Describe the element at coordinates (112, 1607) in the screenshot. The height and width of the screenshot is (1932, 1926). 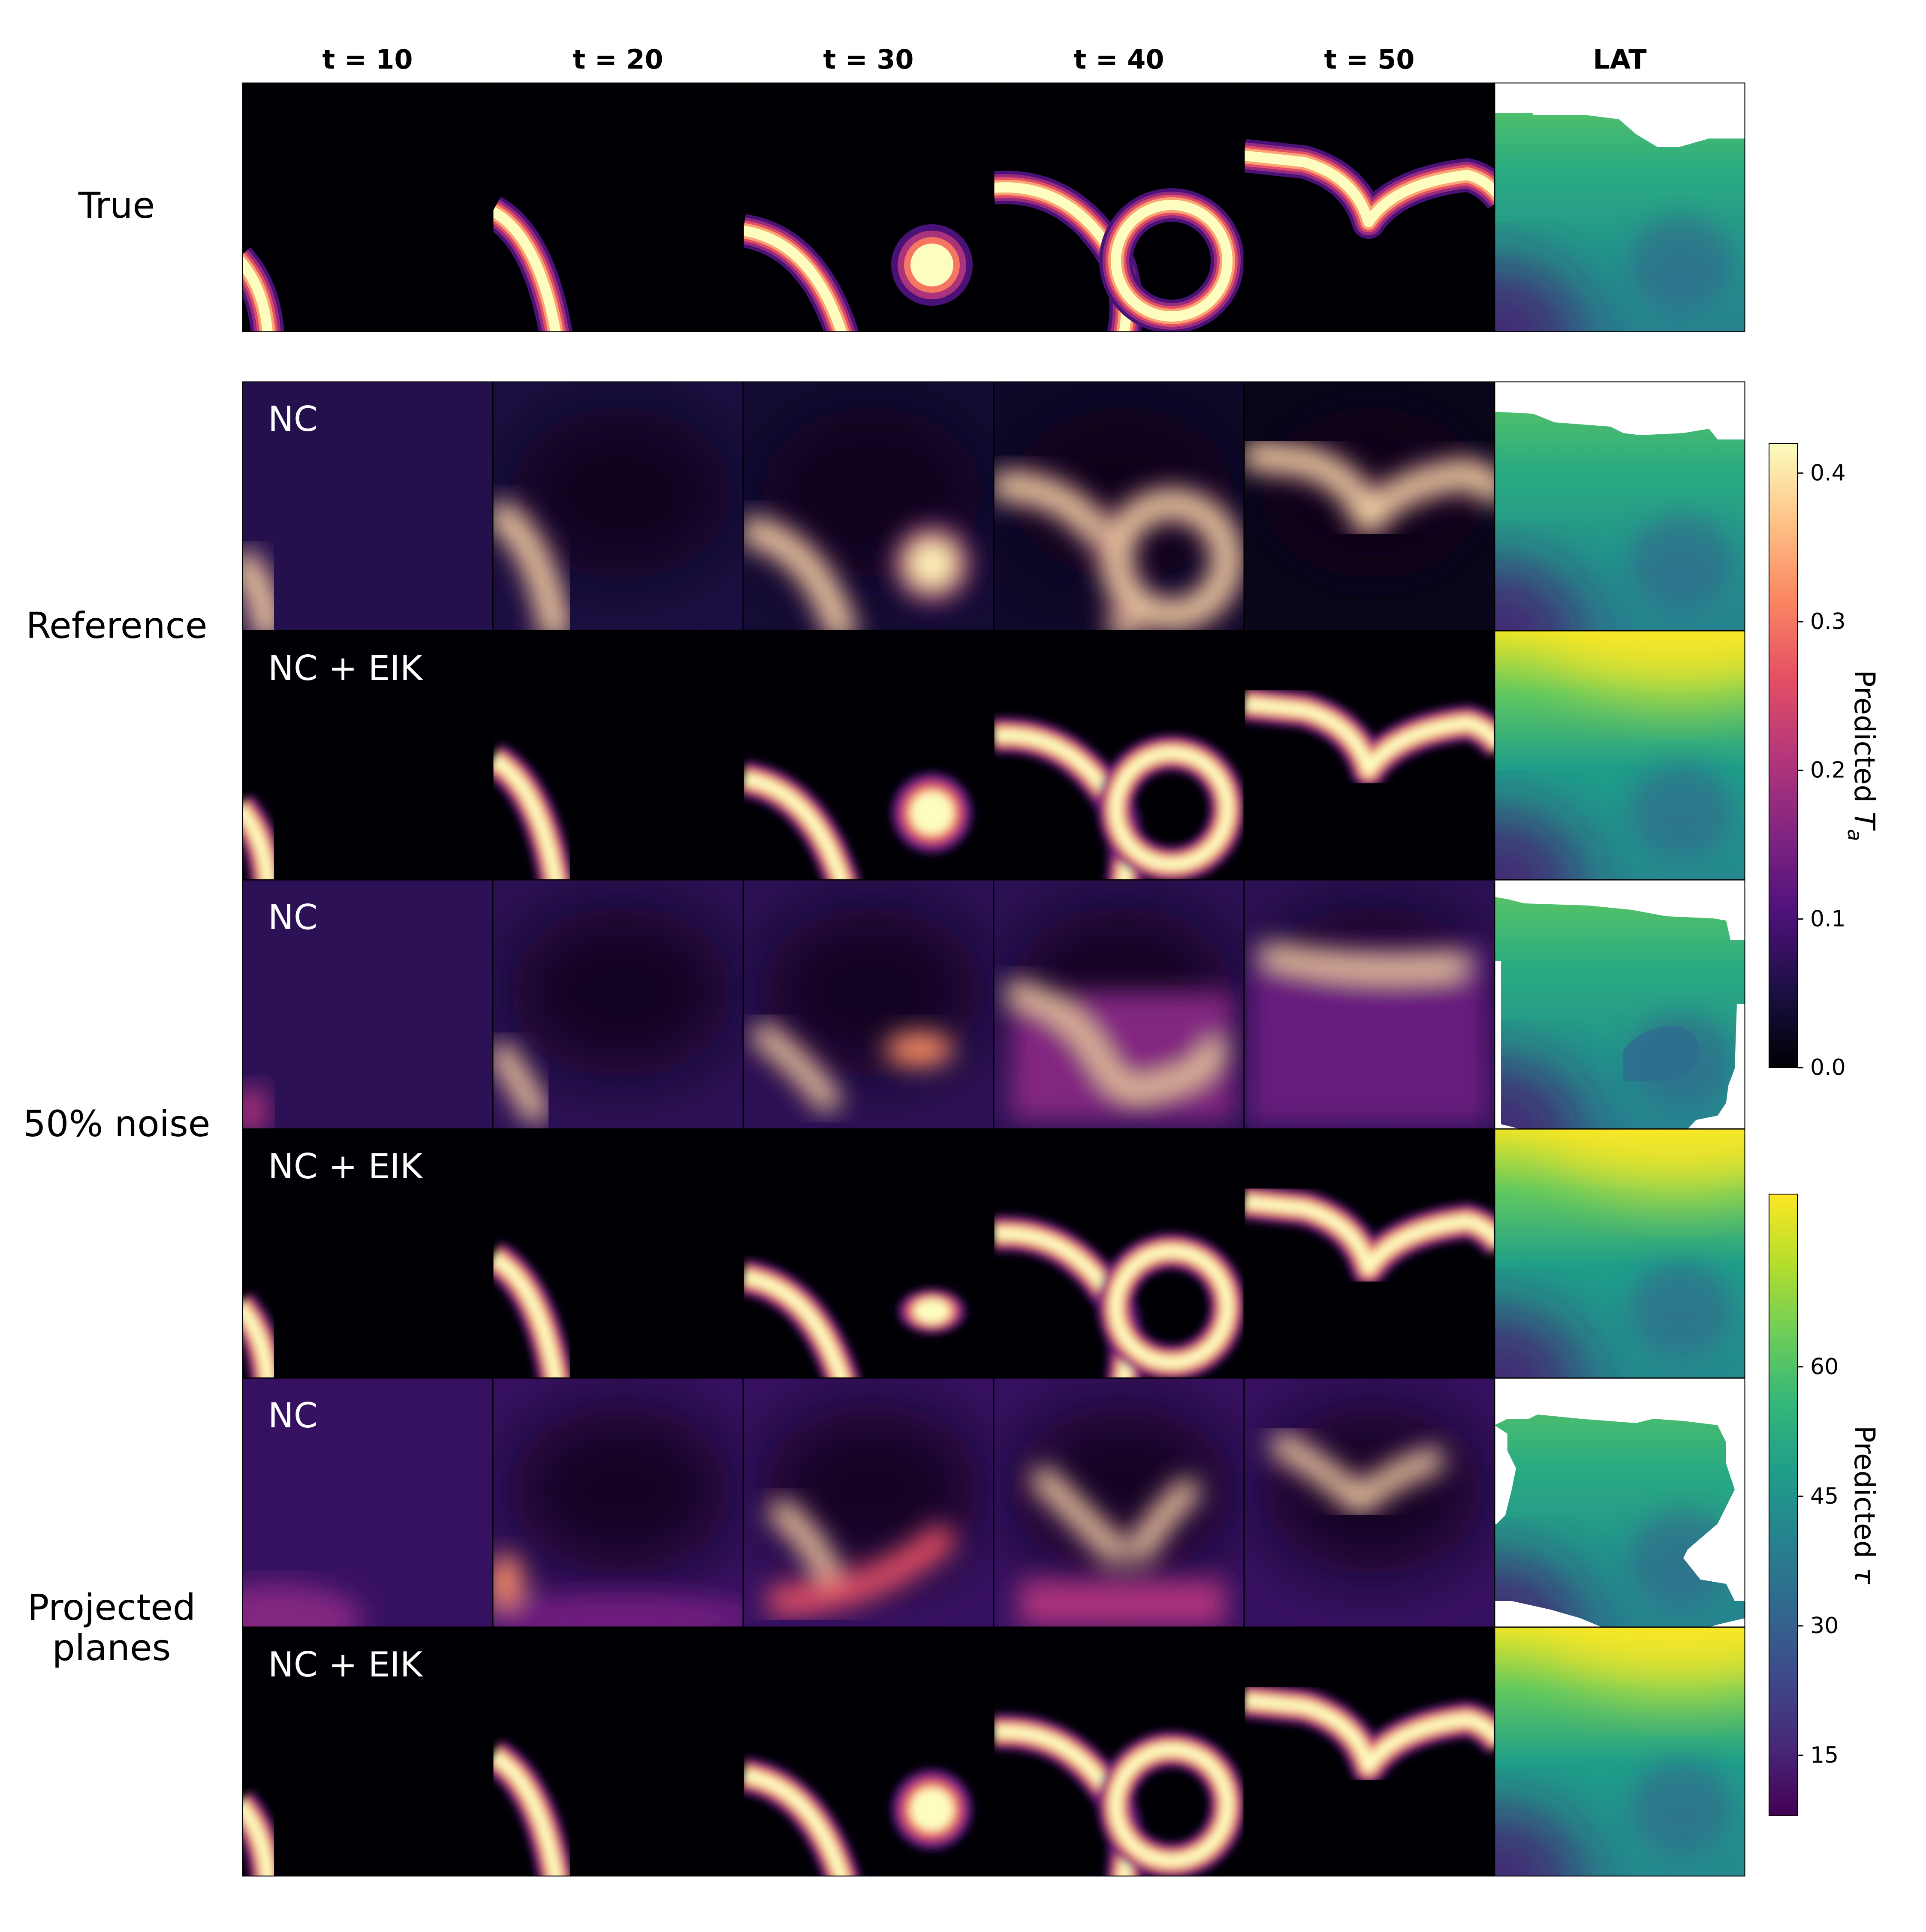
I see `row-group-label: Projected` at that location.